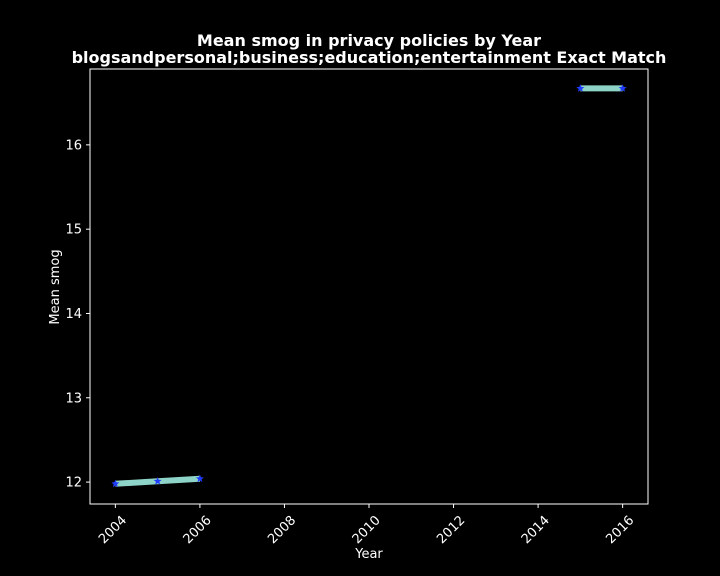 The width and height of the screenshot is (720, 576). I want to click on x-axis-label: Year, so click(368, 554).